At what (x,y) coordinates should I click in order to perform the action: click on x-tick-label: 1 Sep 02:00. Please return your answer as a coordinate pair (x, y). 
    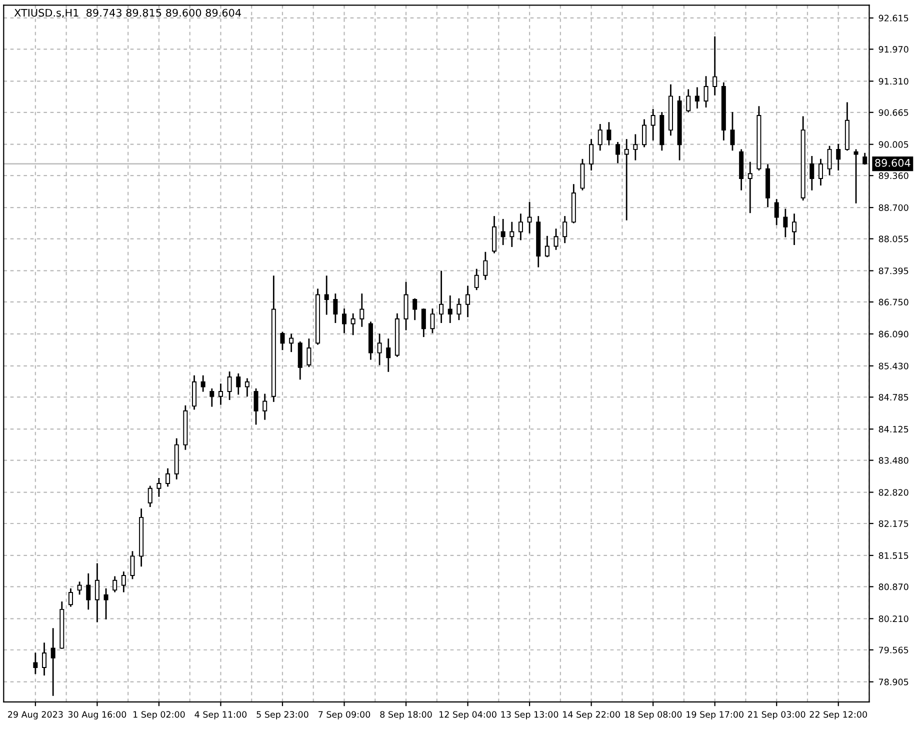
    Looking at the image, I should click on (159, 715).